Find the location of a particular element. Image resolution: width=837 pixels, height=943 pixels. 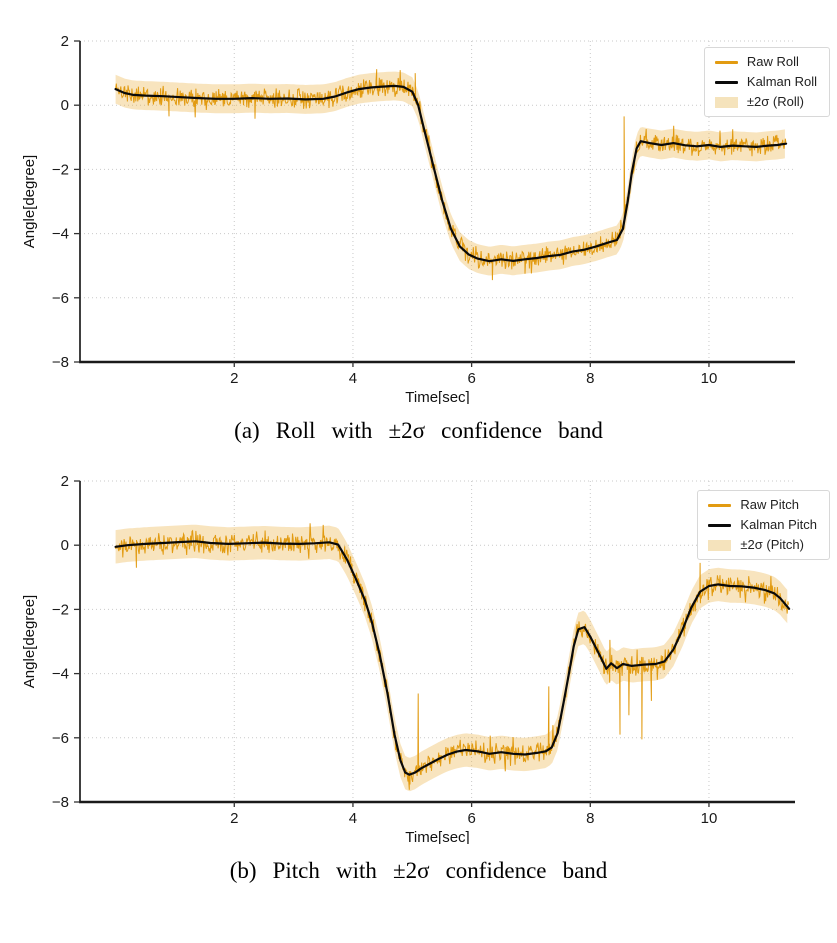

pitch-legend: Raw Pitch Kalman Pitch ±2σ (Pitch) is located at coordinates (763, 525).